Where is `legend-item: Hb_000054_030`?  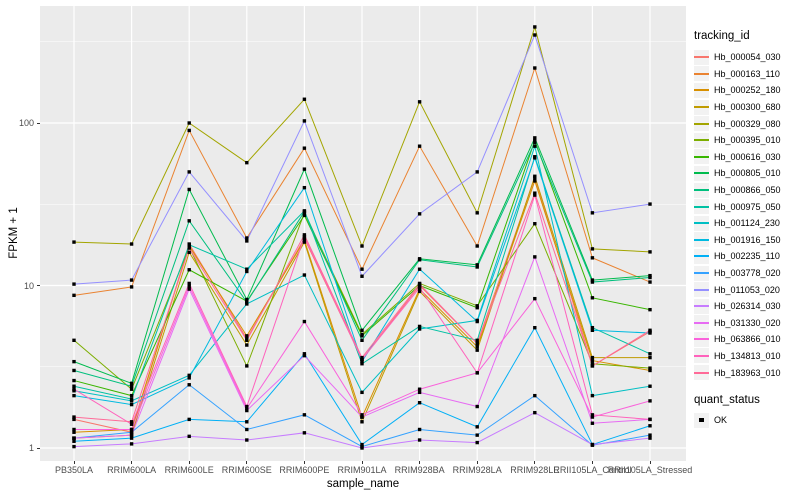
legend-item: Hb_000054_030 is located at coordinates (747, 57).